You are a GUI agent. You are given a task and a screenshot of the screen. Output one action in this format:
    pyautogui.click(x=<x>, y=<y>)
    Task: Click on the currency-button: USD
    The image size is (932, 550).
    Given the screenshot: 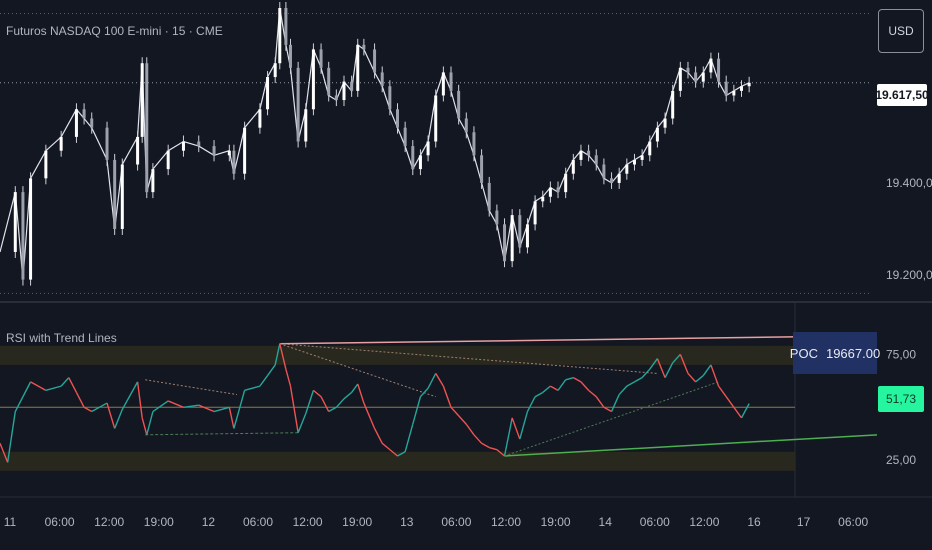 What is the action you would take?
    pyautogui.click(x=901, y=31)
    